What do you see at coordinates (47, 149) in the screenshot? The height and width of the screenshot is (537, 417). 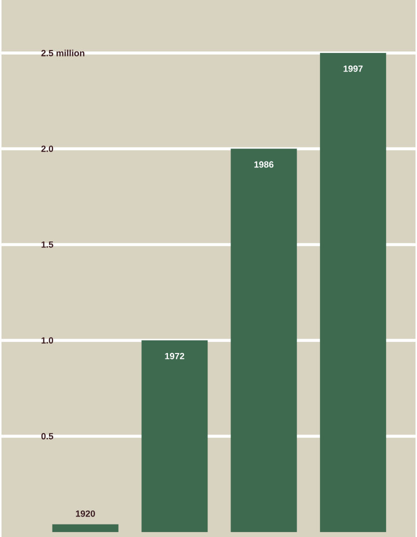 I see `y-tick-label: 2.0` at bounding box center [47, 149].